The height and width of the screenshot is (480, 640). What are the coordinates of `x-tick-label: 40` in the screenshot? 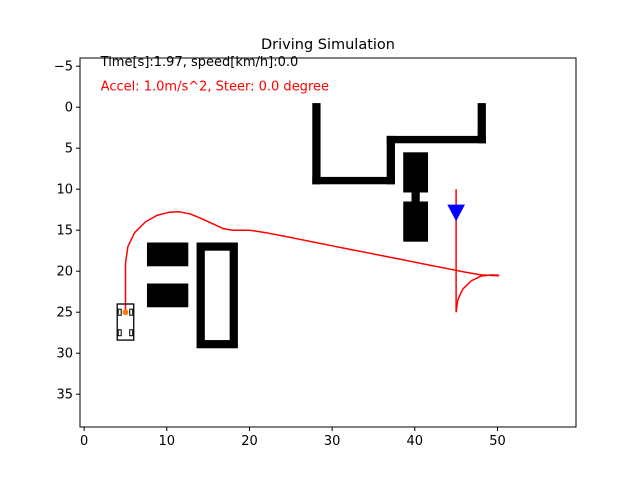 It's located at (415, 441).